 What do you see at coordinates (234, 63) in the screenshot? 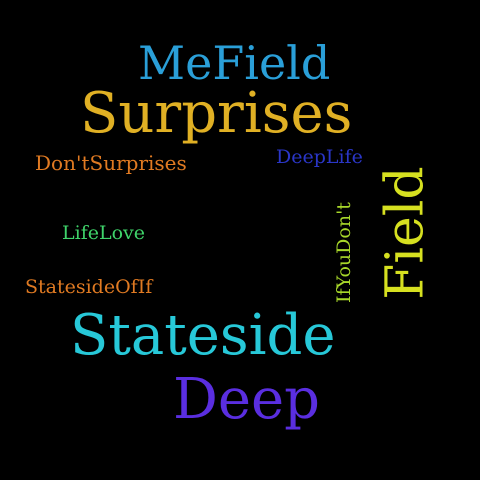
I see `word-mefield: MeField` at bounding box center [234, 63].